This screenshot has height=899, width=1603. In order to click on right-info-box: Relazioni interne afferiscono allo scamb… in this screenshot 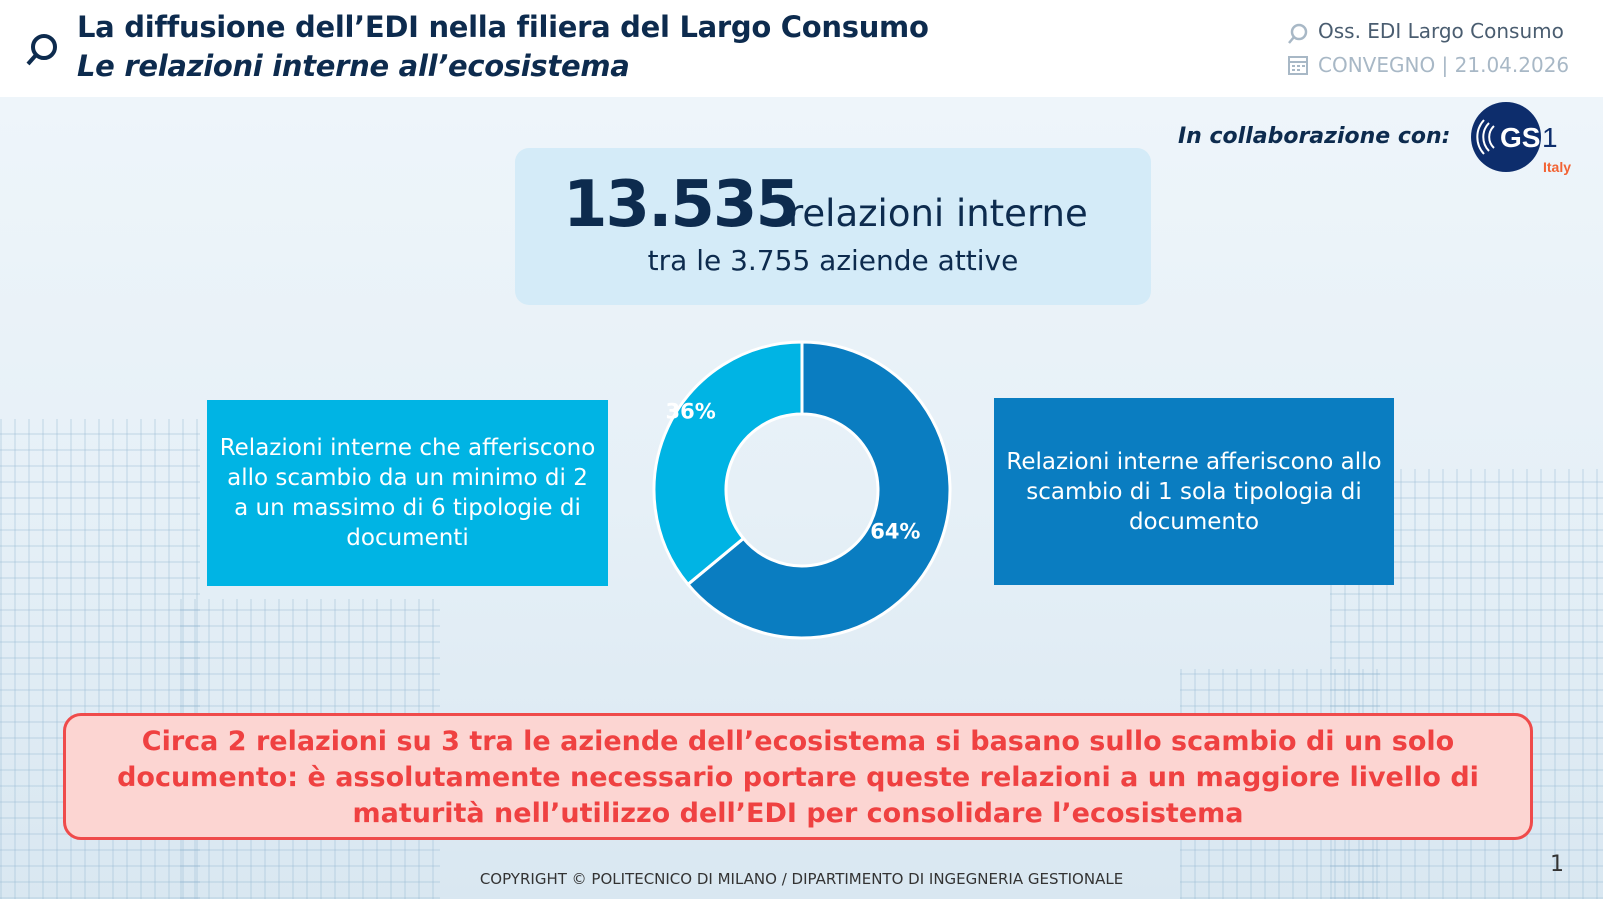, I will do `click(1194, 491)`.